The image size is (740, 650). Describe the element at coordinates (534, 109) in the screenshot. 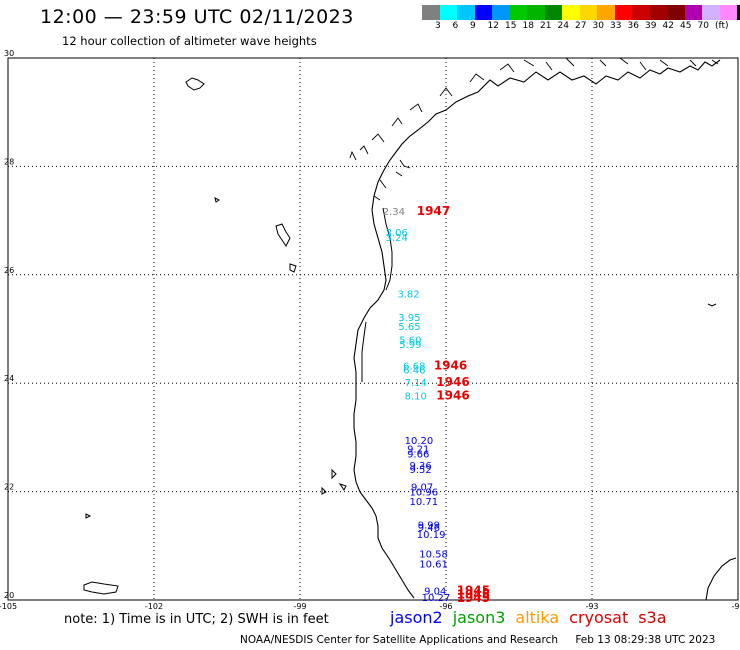

I see `coast-inlet` at that location.